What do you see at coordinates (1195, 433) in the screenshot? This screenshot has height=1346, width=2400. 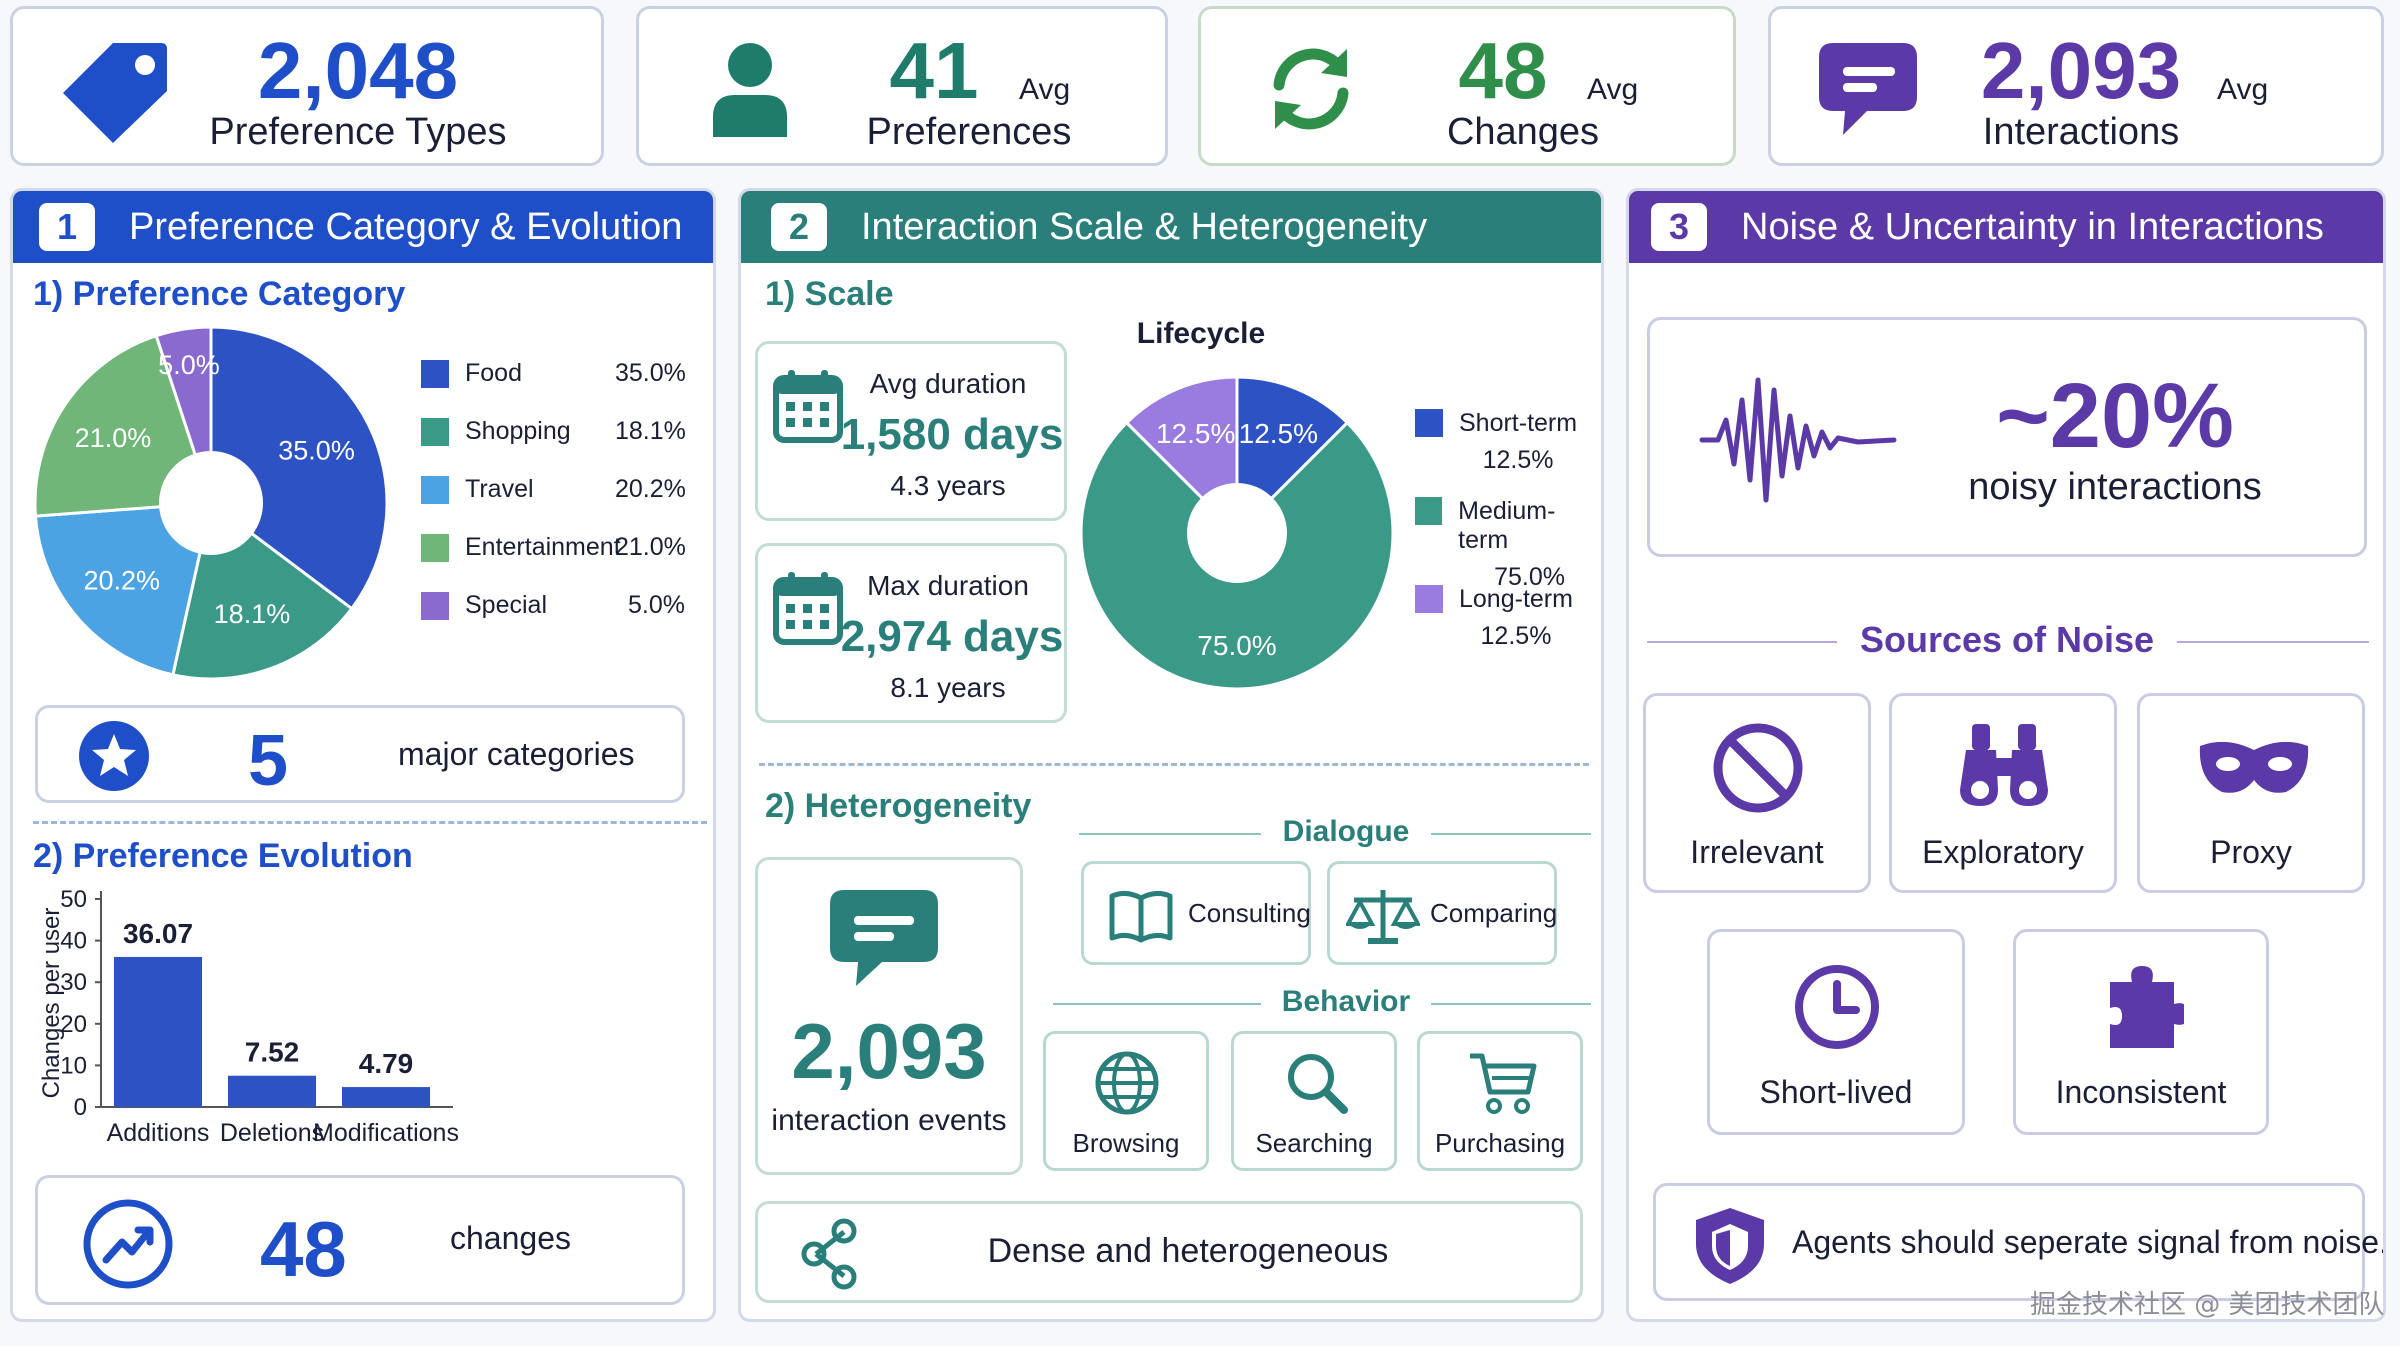 I see `pie-label-long-term: 12.5%` at bounding box center [1195, 433].